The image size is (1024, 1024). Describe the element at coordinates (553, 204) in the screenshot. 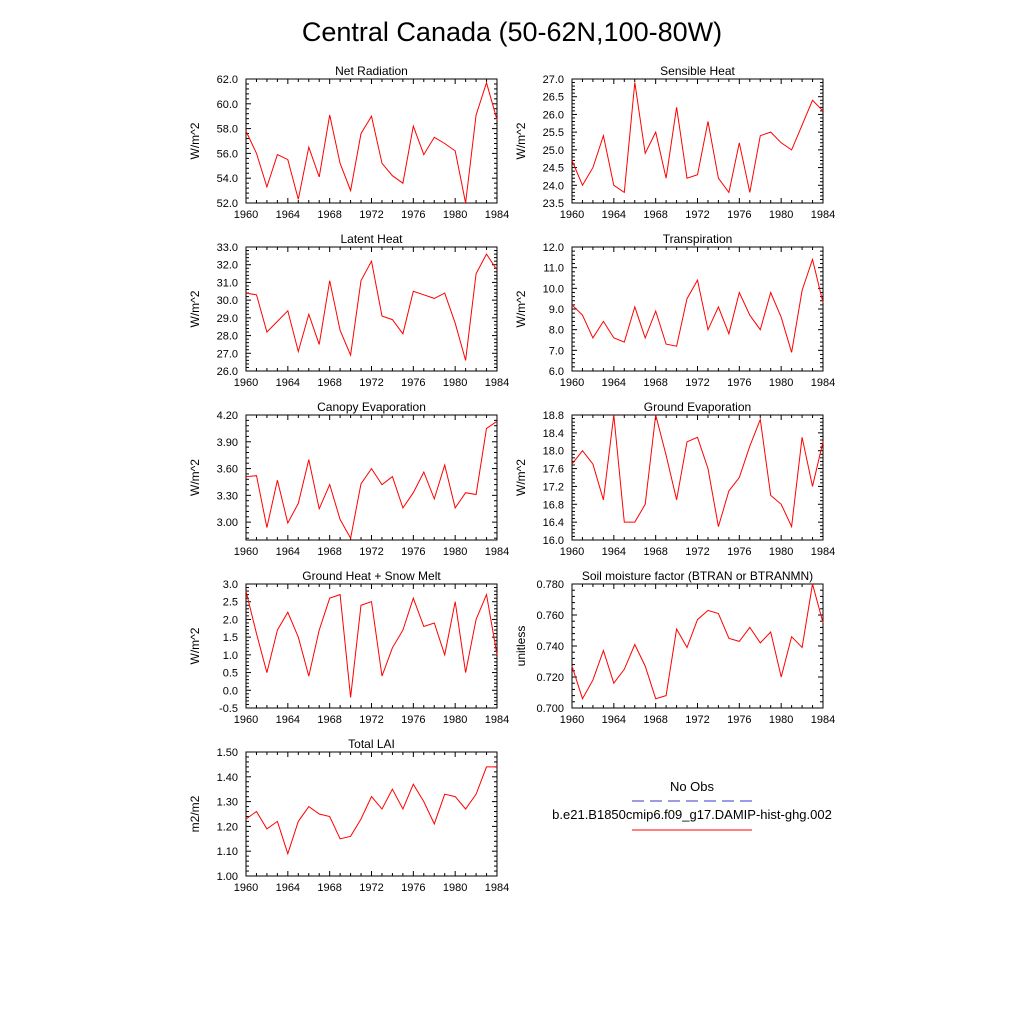

I see `y-tick-label: 23.5` at that location.